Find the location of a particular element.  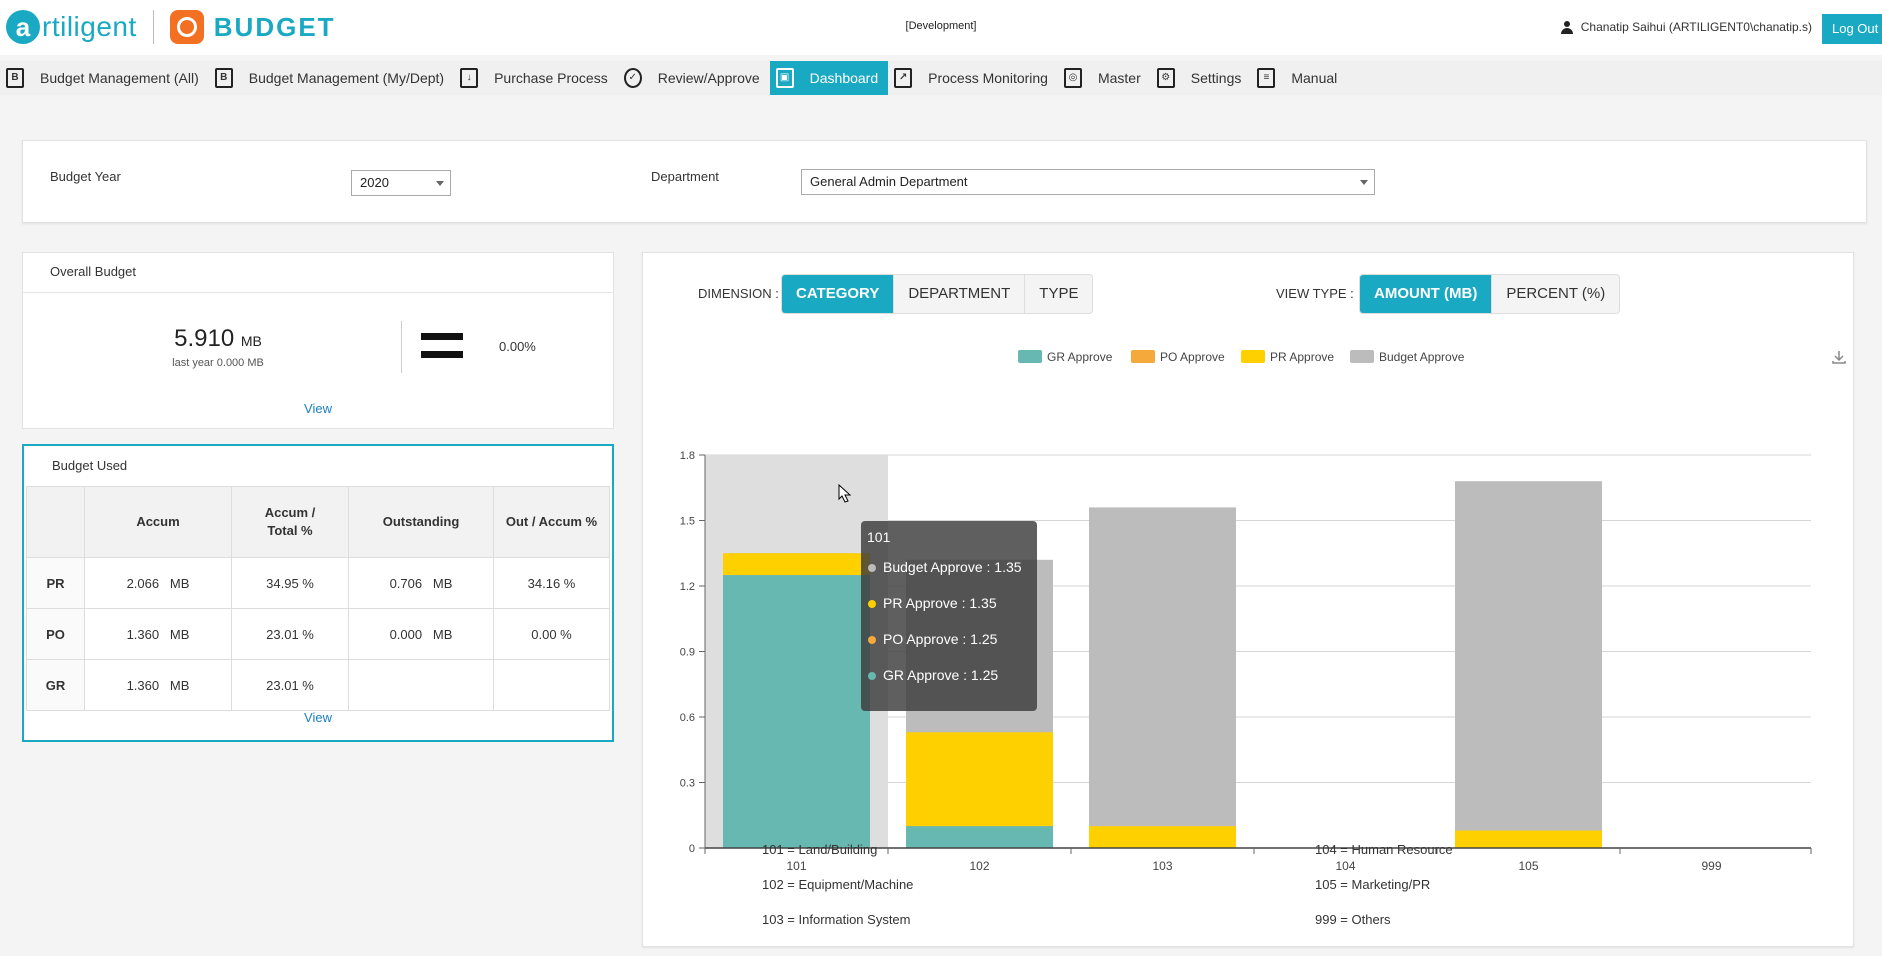

nav-budget-management-my-dept: B Budget Management (My/Dept) is located at coordinates (331, 78).